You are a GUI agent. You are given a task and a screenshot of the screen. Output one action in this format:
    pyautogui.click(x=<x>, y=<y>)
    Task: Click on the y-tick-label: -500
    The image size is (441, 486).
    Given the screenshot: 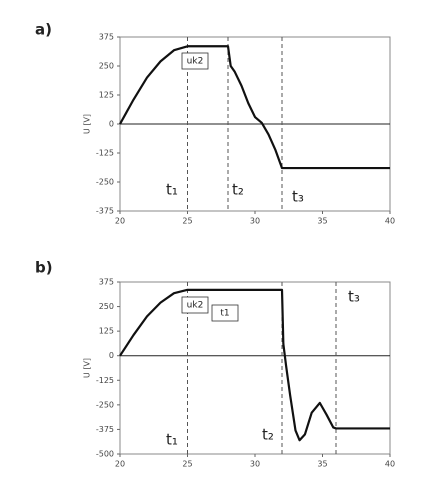 What is the action you would take?
    pyautogui.click(x=105, y=454)
    